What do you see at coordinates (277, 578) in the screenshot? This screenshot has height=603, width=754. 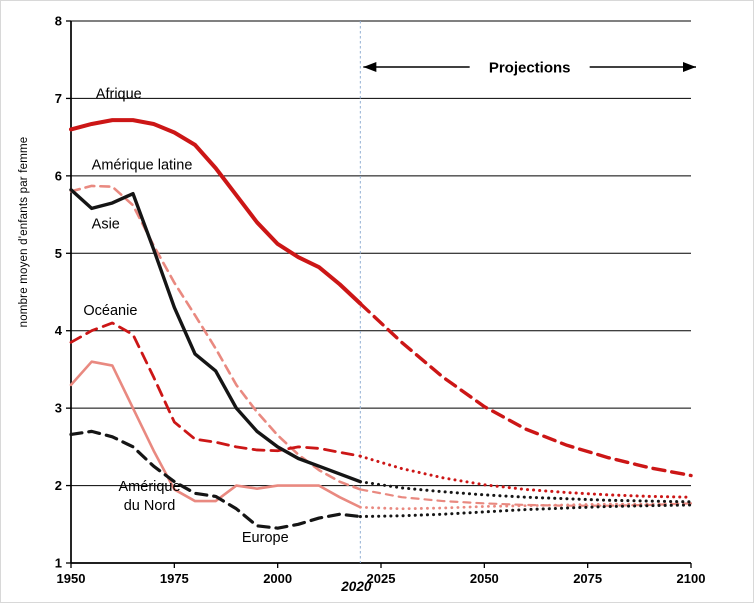 I see `x-tick-label: 2000` at bounding box center [277, 578].